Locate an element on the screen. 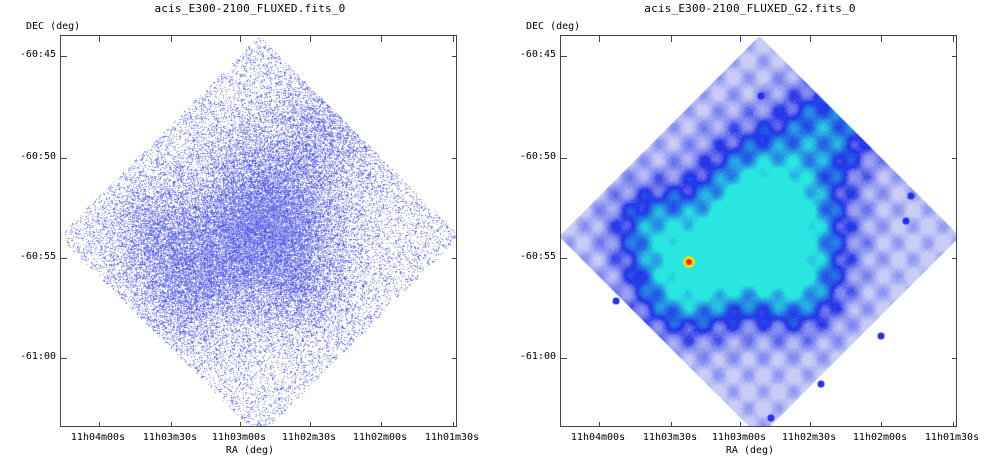  panel-title: acis_E300-2100_FLUXED.fits_0 is located at coordinates (250, 8).